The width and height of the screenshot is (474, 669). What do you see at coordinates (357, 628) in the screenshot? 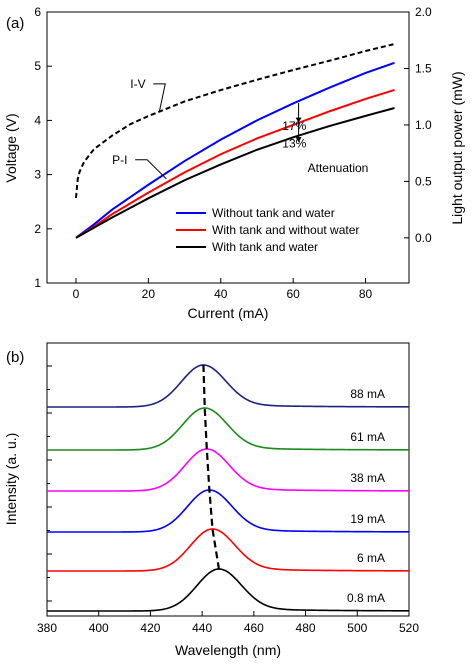
I see `b-x-tick-label: 500` at bounding box center [357, 628].